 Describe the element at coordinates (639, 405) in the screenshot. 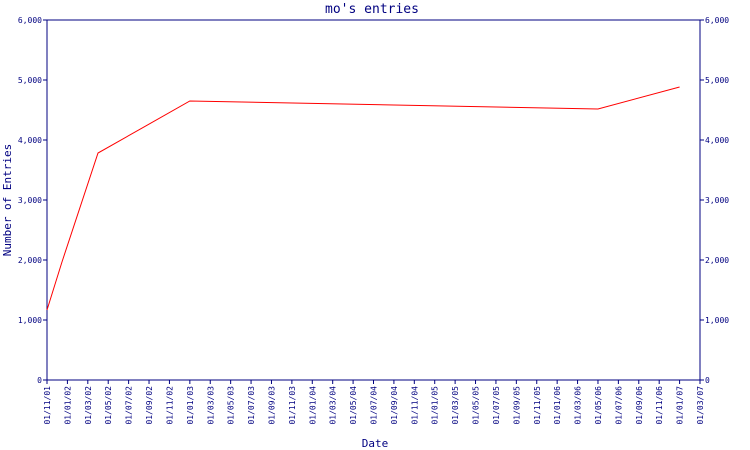

I see `x-tick-label: 01/09/06` at that location.